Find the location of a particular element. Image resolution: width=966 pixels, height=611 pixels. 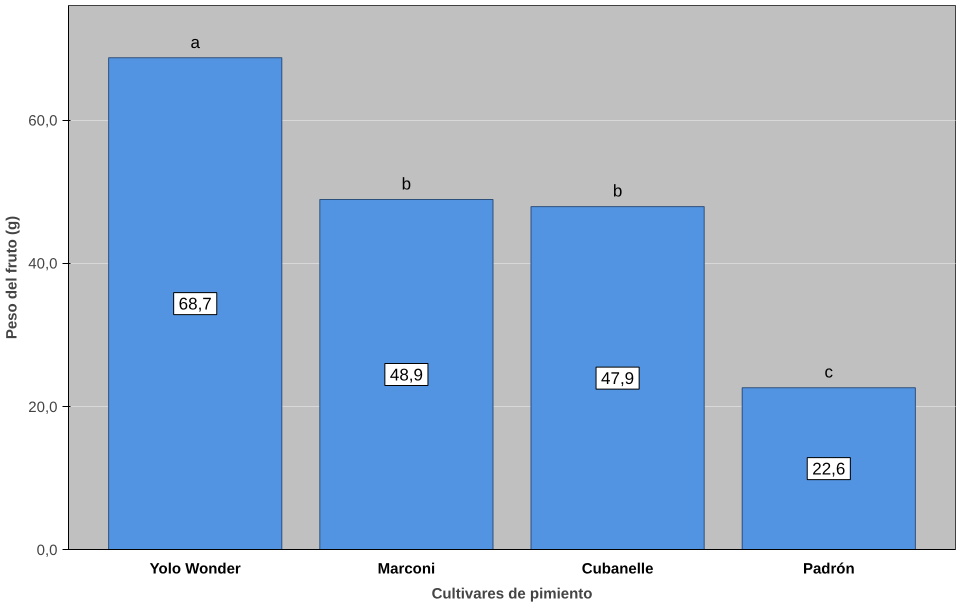

y-tick-label: 40,0 is located at coordinates (43, 264).